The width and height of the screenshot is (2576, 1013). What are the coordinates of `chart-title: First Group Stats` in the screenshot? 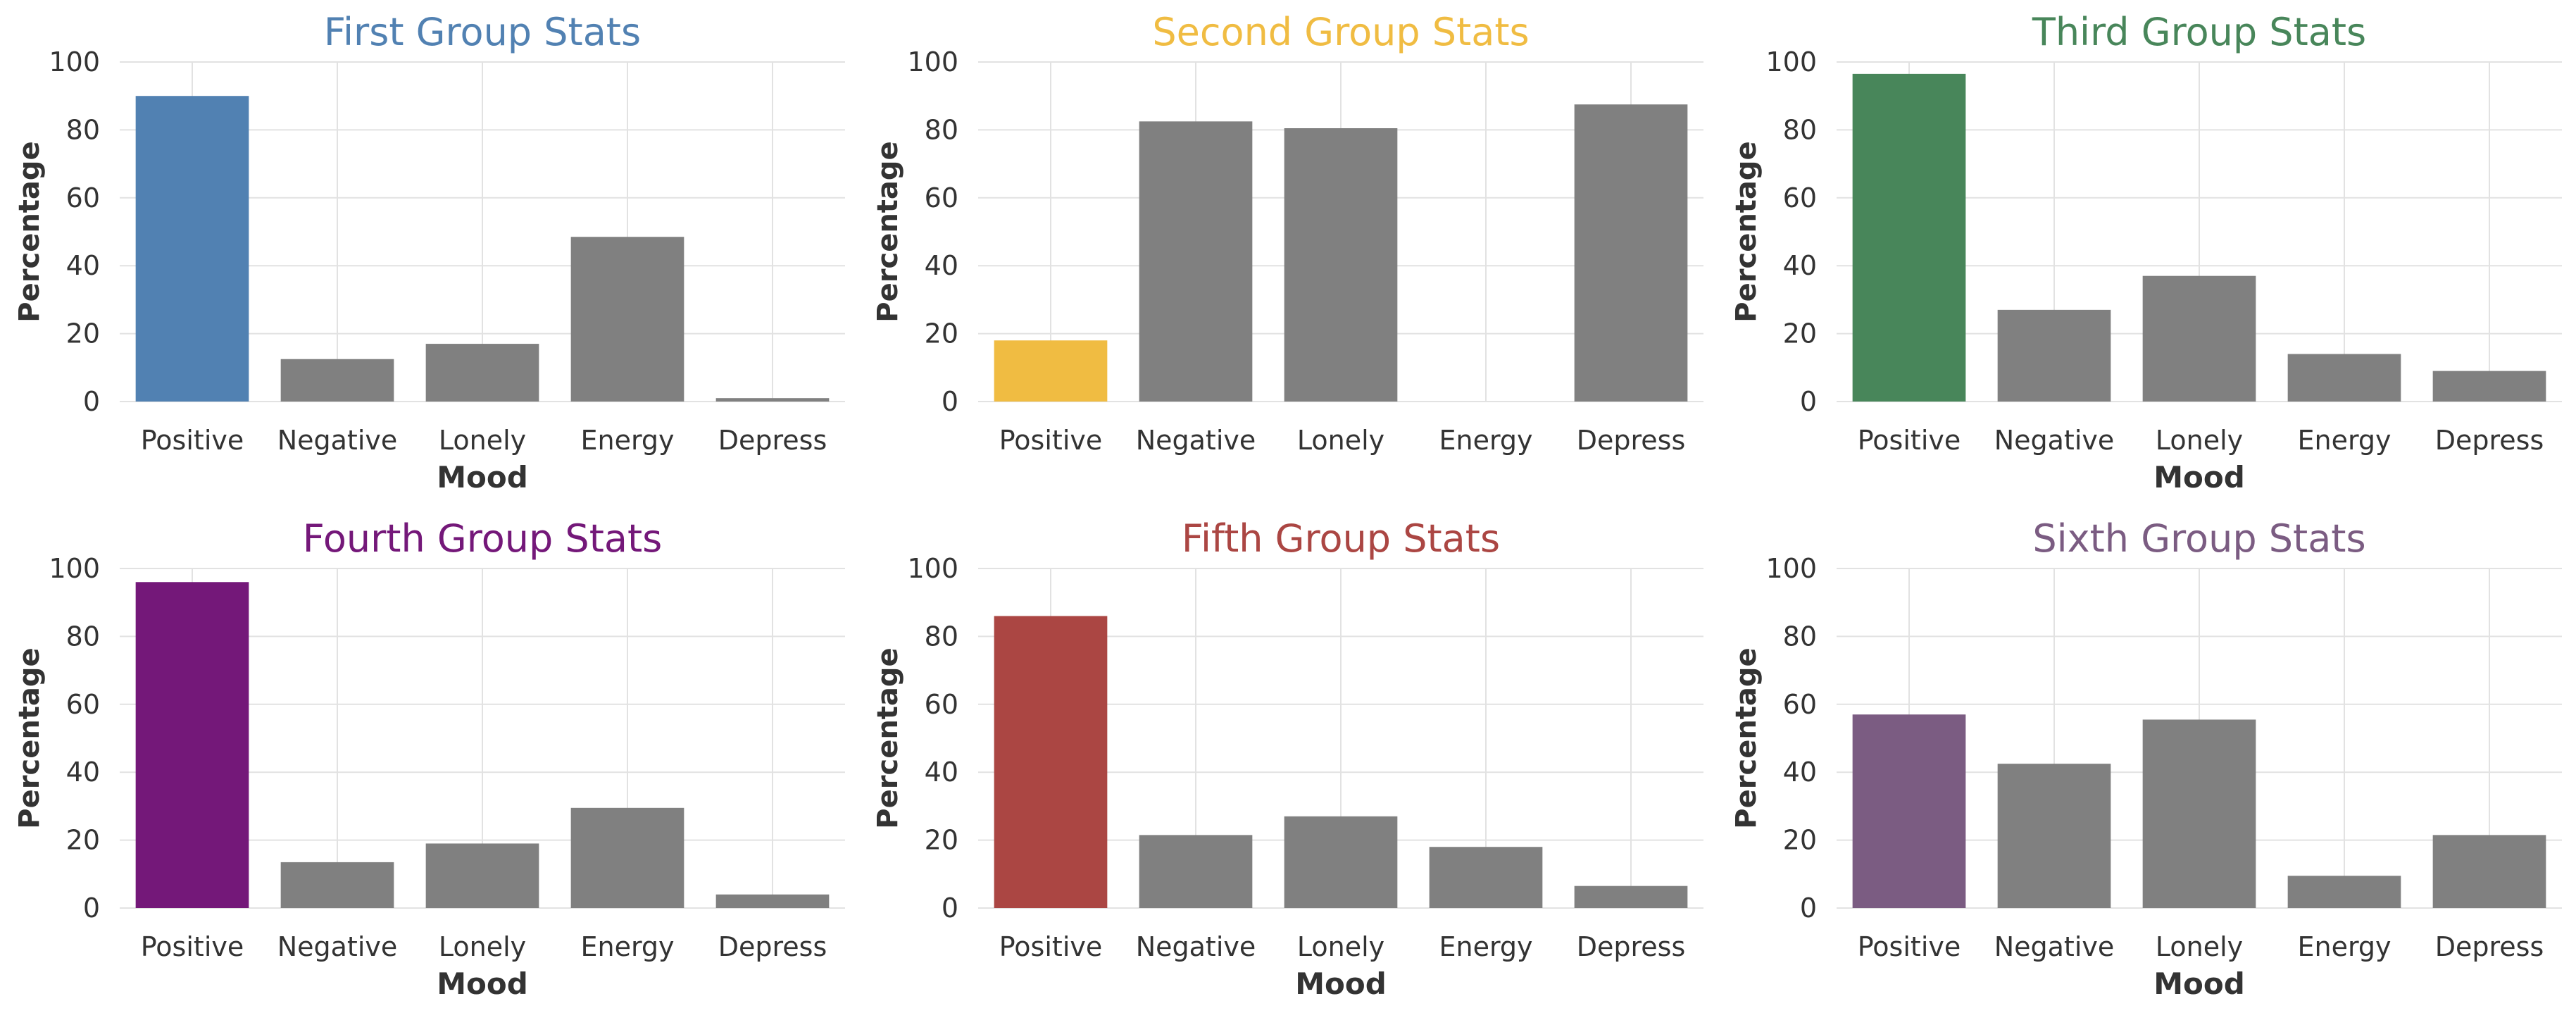 It's located at (482, 32).